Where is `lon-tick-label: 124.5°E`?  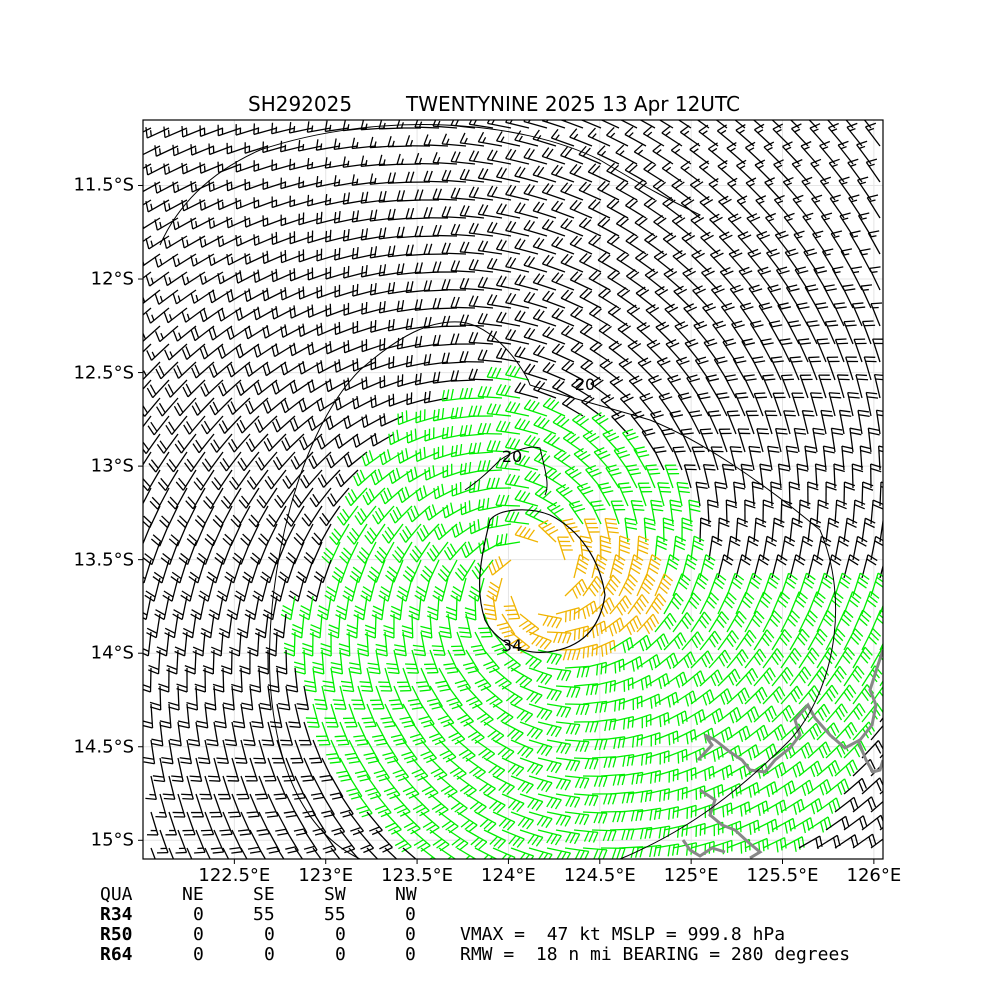
lon-tick-label: 124.5°E is located at coordinates (599, 875).